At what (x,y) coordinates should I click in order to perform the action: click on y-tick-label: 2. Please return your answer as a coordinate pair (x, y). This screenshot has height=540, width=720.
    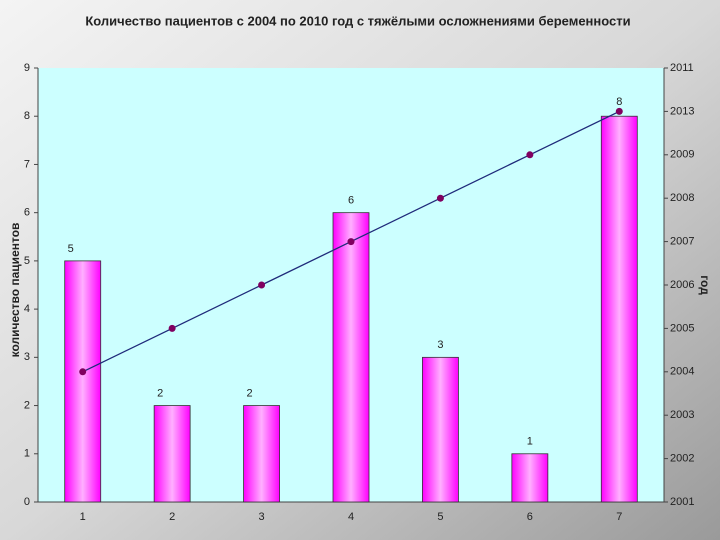
    Looking at the image, I should click on (27, 405).